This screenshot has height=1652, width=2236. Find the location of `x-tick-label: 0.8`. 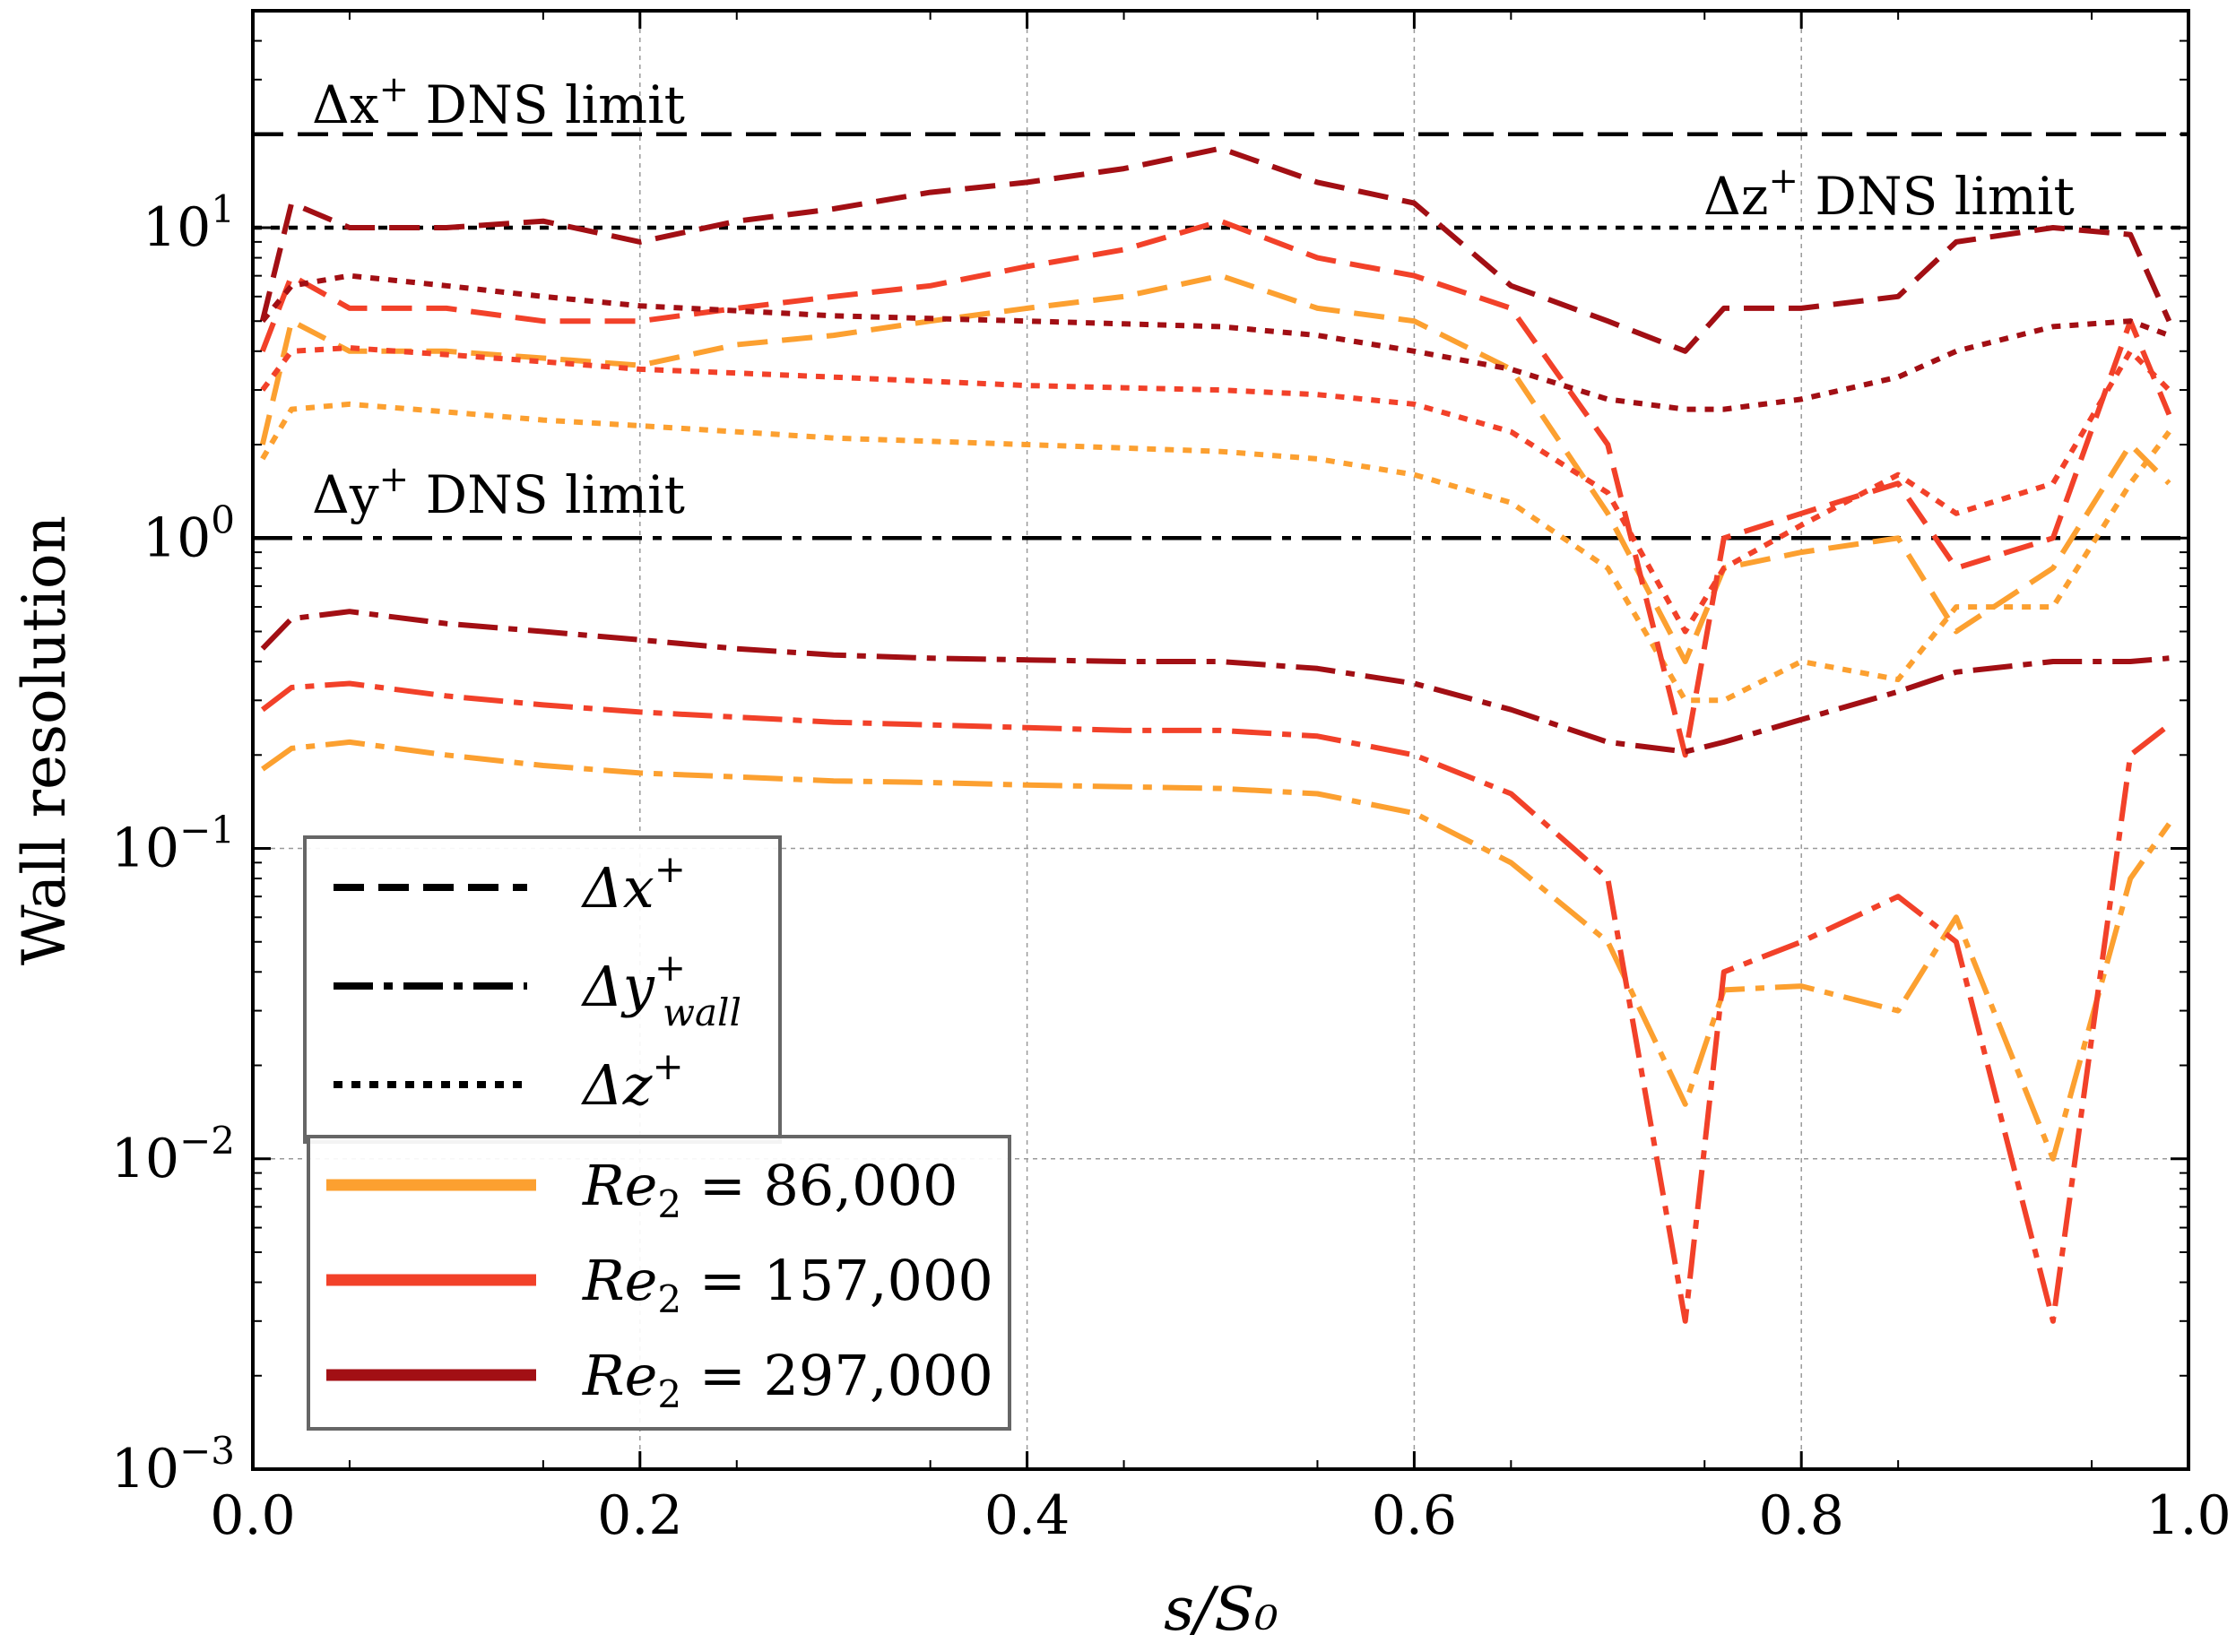

x-tick-label: 0.8 is located at coordinates (1800, 1515).